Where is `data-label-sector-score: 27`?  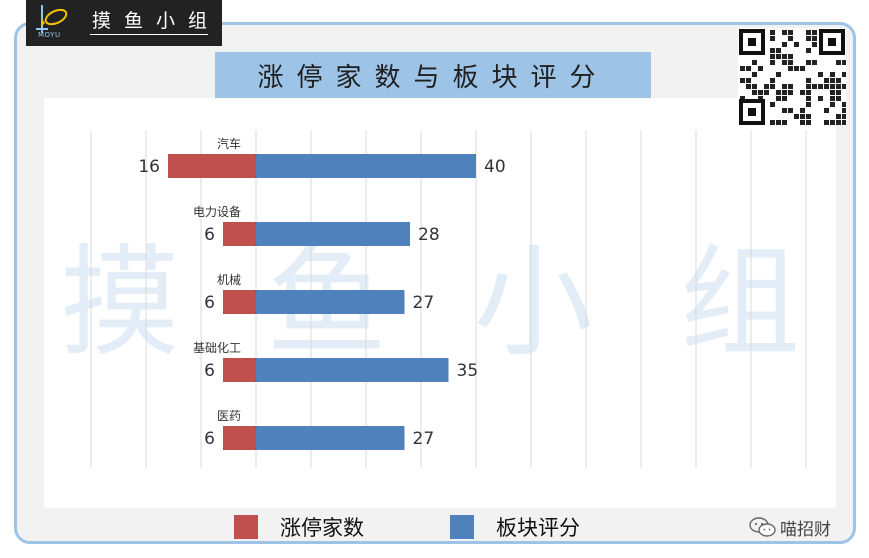 data-label-sector-score: 27 is located at coordinates (424, 439).